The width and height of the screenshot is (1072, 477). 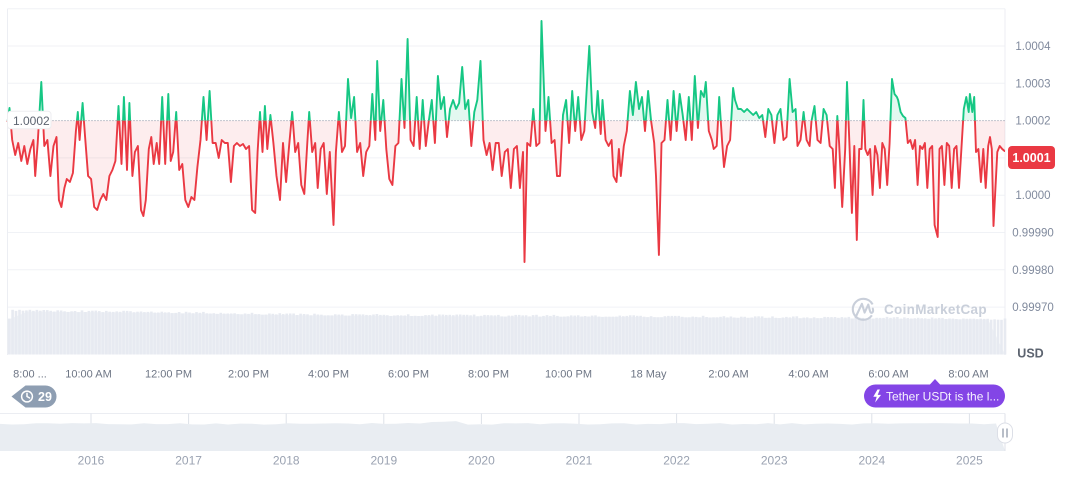 What do you see at coordinates (808, 375) in the screenshot?
I see `svg-text: 4:00 AM` at bounding box center [808, 375].